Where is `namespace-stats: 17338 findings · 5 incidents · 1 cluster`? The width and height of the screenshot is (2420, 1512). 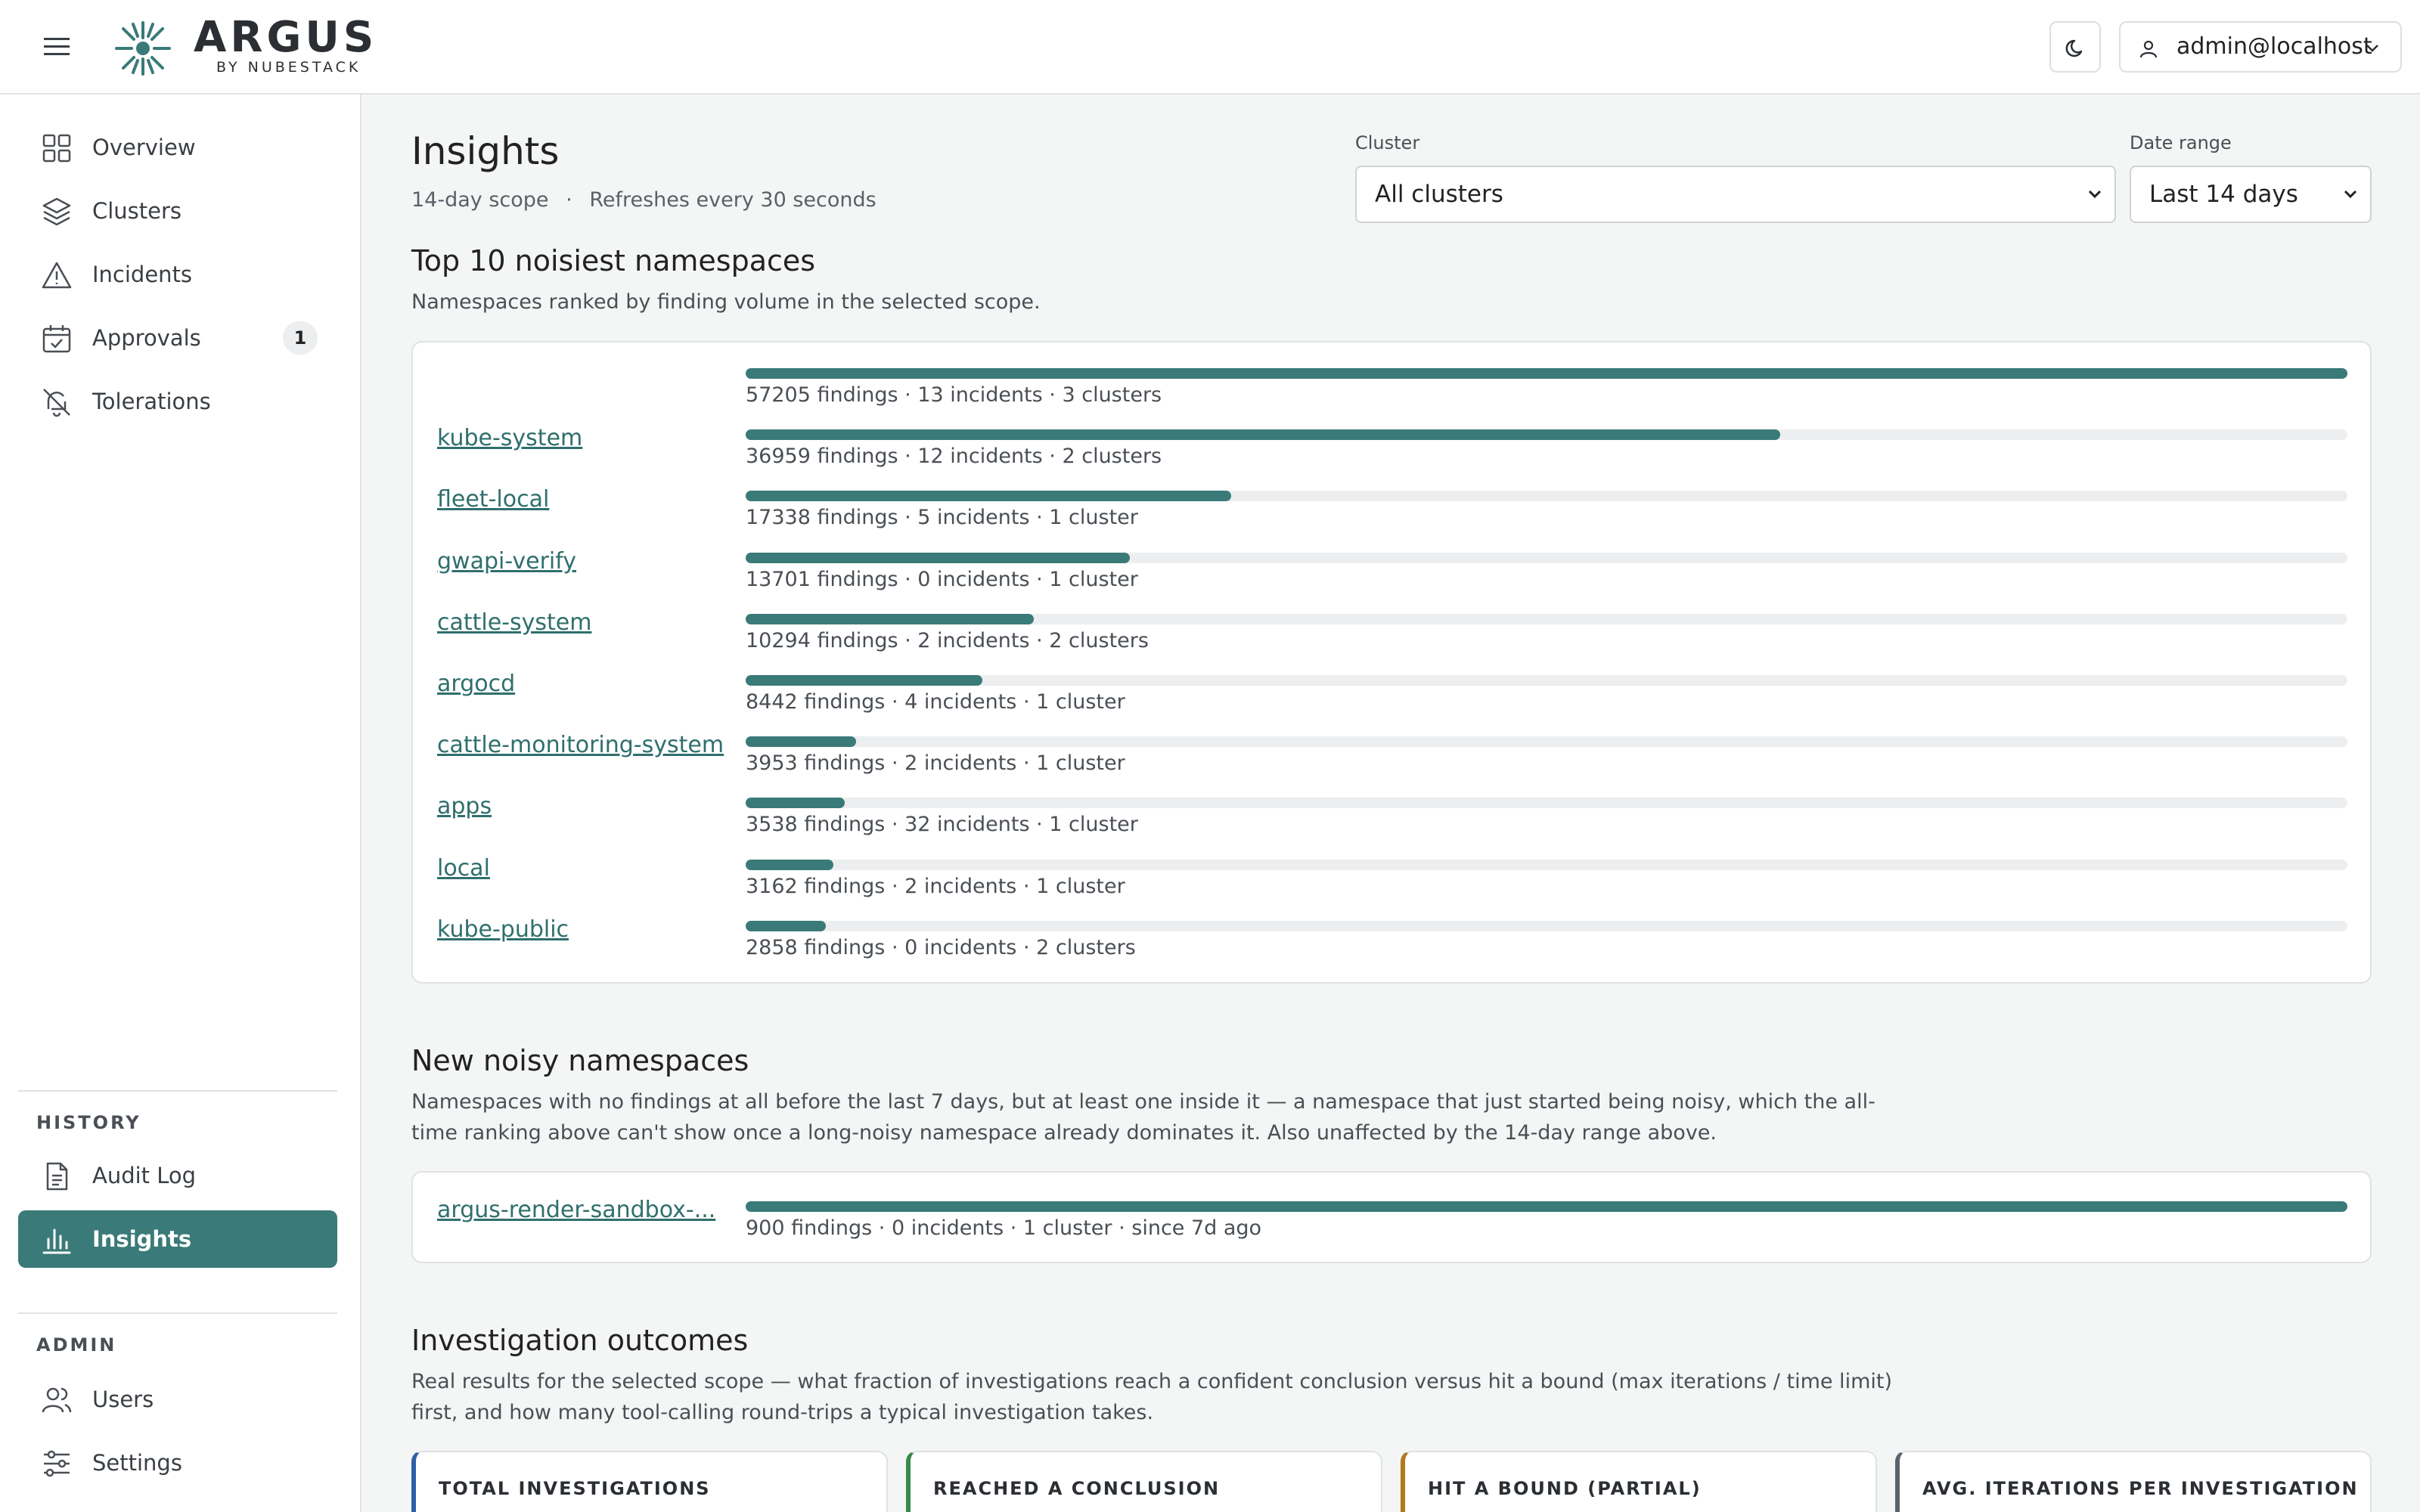
namespace-stats: 17338 findings · 5 incidents · 1 cluster is located at coordinates (942, 518).